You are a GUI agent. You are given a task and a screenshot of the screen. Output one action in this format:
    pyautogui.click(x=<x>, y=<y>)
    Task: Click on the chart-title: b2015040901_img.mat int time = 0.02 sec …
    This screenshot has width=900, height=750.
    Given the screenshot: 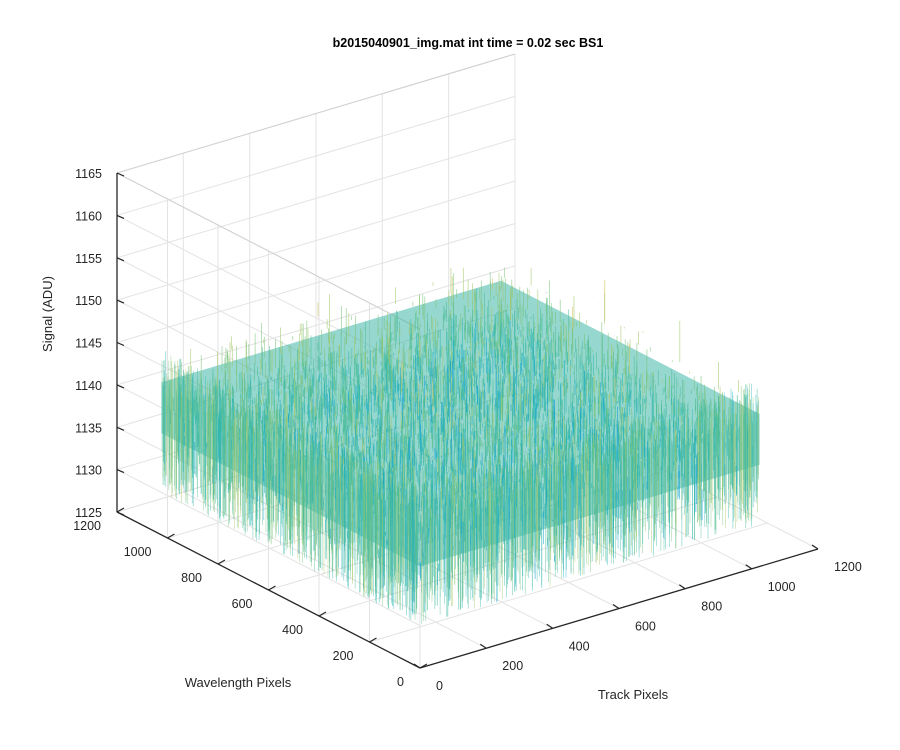 What is the action you would take?
    pyautogui.click(x=468, y=43)
    